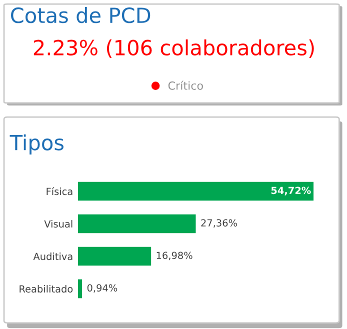 This screenshot has height=329, width=347. I want to click on data-label: 54,72%, so click(291, 191).